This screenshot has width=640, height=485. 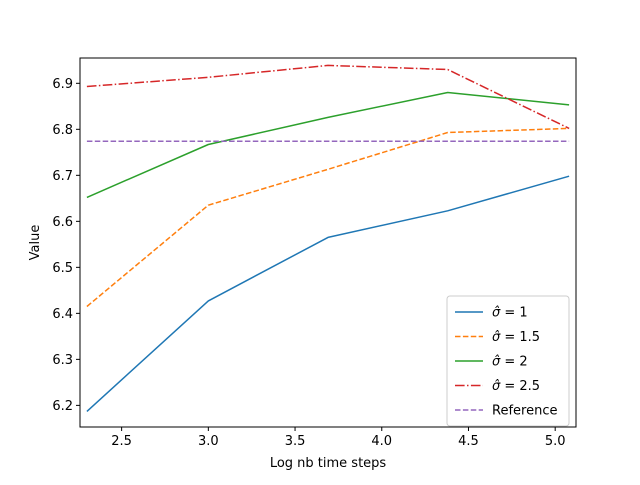 What do you see at coordinates (62, 130) in the screenshot?
I see `y-tick-label: 6.8` at bounding box center [62, 130].